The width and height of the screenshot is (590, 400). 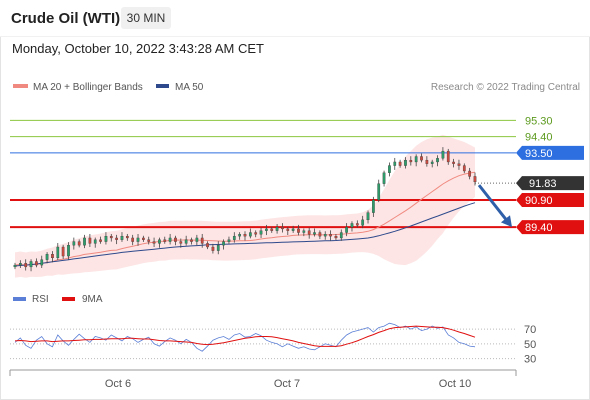 What do you see at coordinates (68, 299) in the screenshot?
I see `legend-rsi-ma-swatch` at bounding box center [68, 299].